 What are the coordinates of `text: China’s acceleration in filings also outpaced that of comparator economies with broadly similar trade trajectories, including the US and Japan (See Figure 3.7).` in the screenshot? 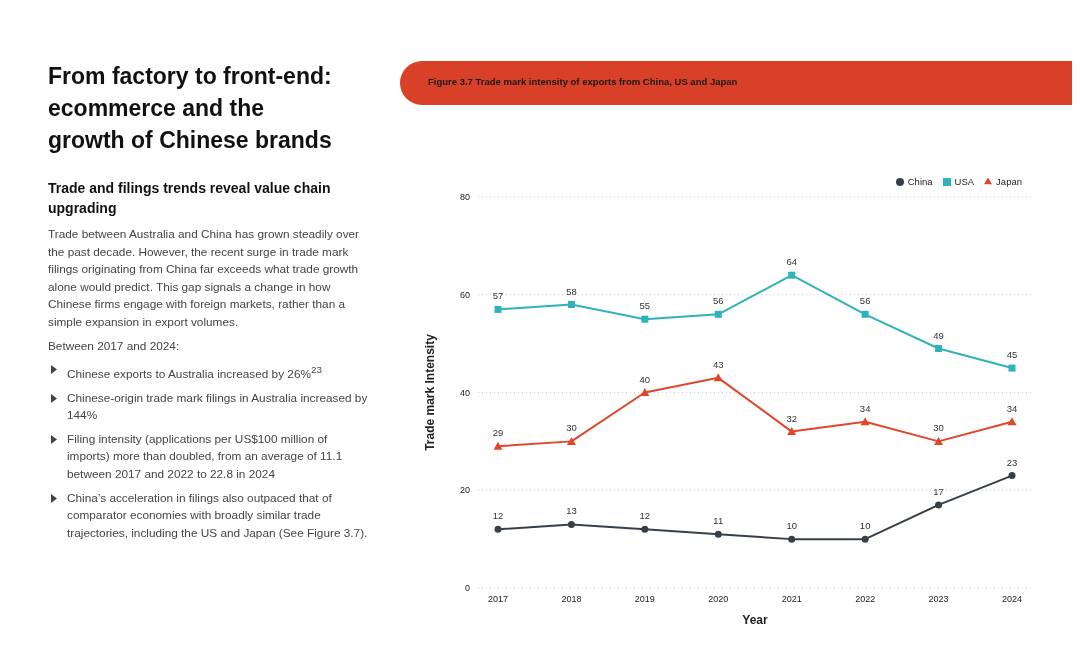 It's located at (217, 515).